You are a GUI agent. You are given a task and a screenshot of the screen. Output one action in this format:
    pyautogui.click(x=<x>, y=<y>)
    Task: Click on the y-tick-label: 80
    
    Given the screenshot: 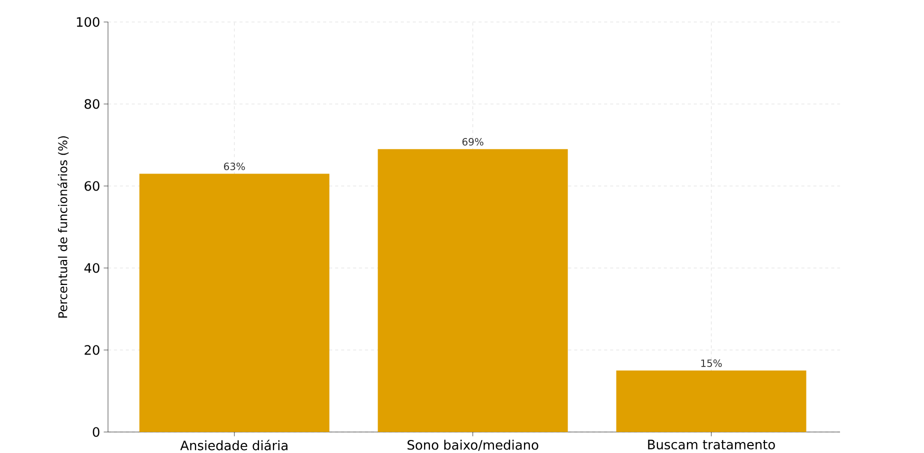 What is the action you would take?
    pyautogui.click(x=92, y=104)
    